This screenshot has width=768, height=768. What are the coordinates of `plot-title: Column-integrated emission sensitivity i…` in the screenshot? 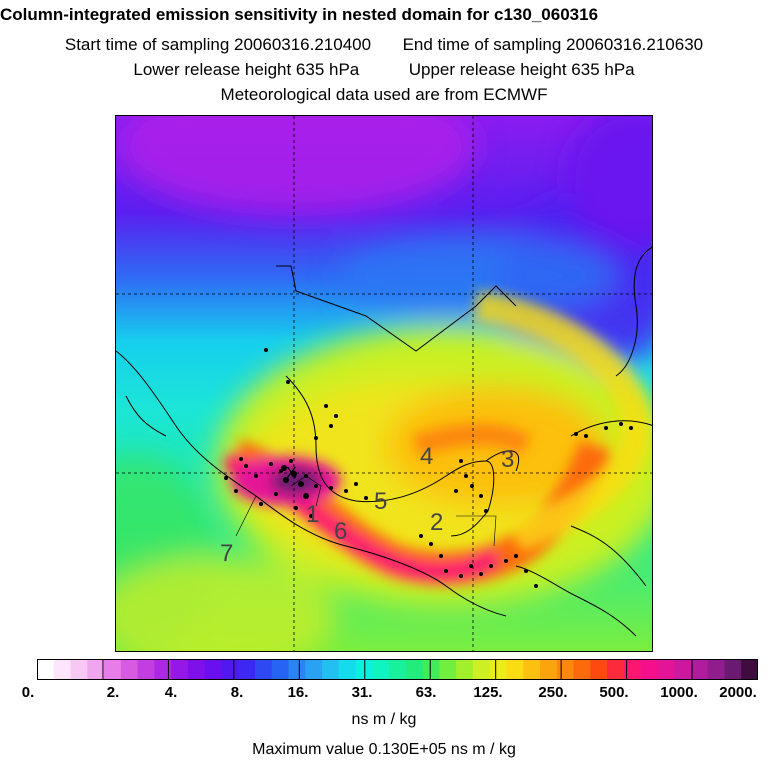 It's located at (299, 14).